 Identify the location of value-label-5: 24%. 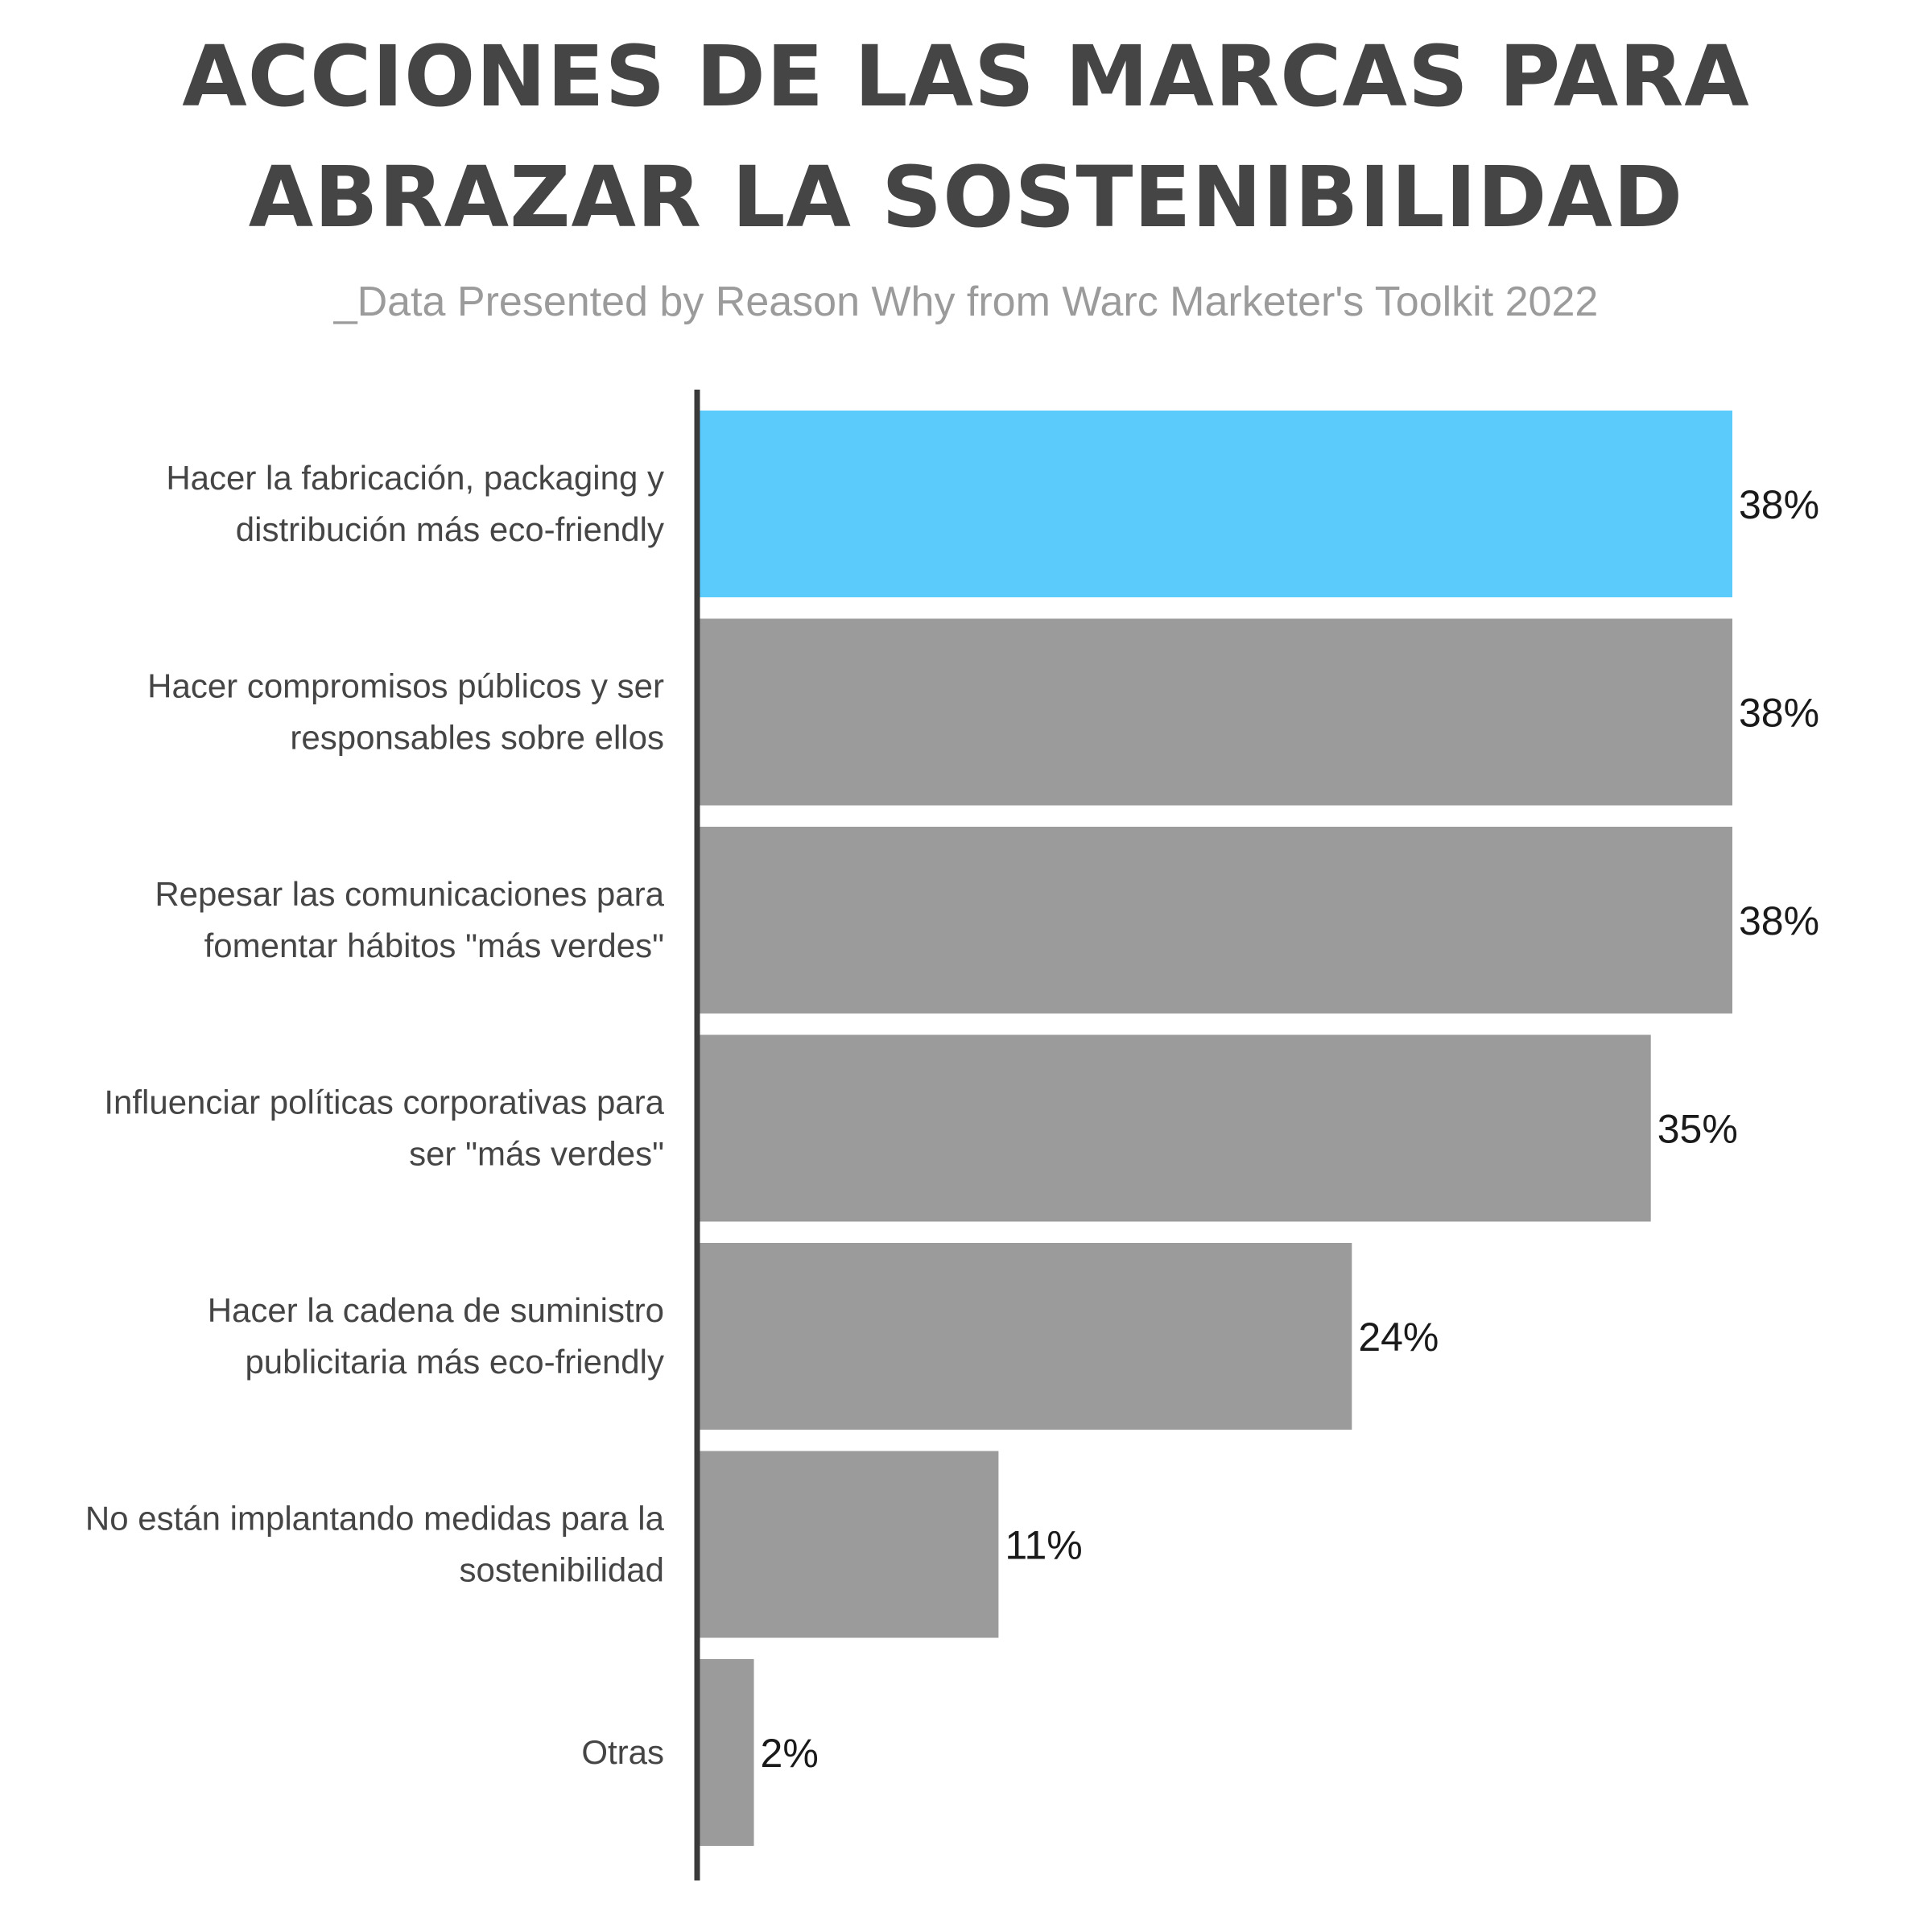
(1398, 1337).